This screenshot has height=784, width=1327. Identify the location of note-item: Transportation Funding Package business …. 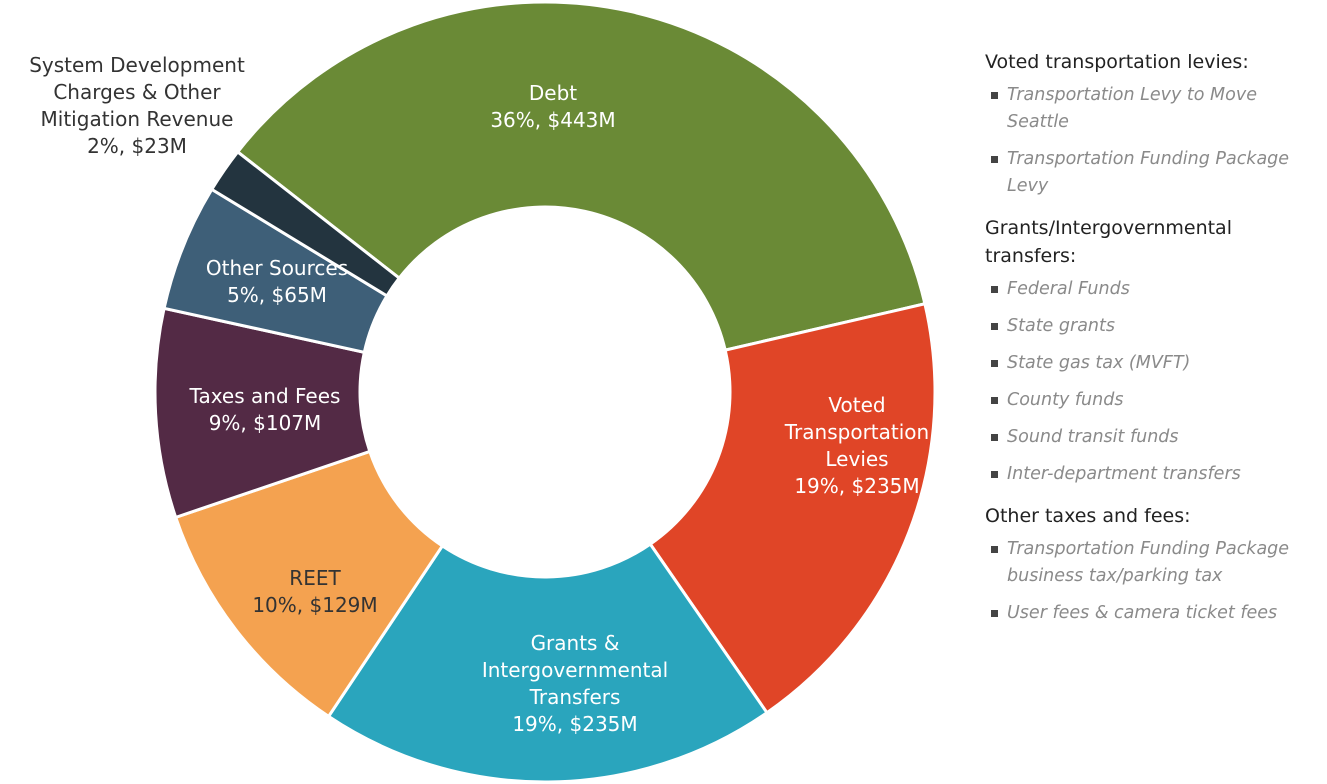
(1152, 563).